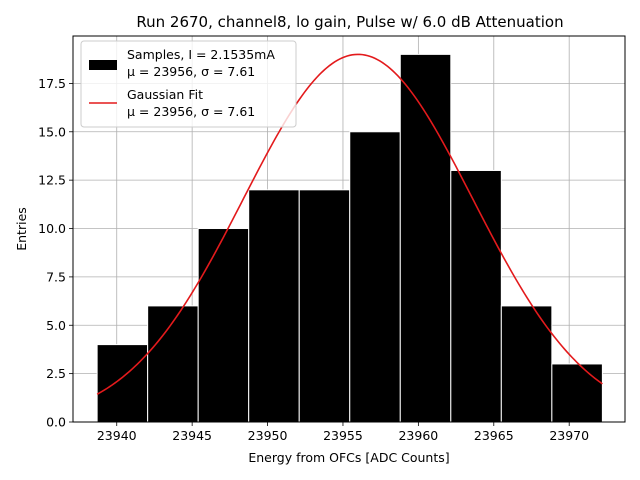 Image resolution: width=640 pixels, height=480 pixels. I want to click on x-tick-label: 23970, so click(569, 435).